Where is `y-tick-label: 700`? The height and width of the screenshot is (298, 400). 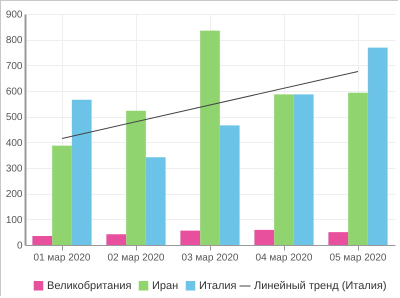 y-tick-label: 700 is located at coordinates (14, 66).